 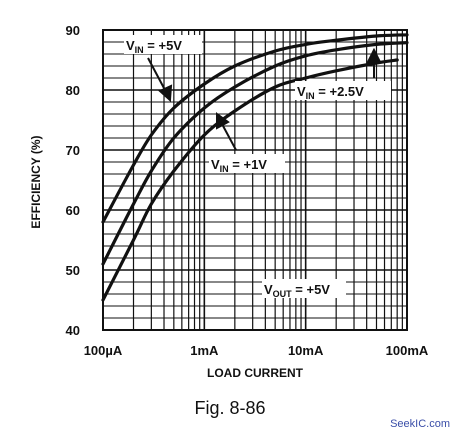 What do you see at coordinates (73, 210) in the screenshot?
I see `y-tick-label: 60` at bounding box center [73, 210].